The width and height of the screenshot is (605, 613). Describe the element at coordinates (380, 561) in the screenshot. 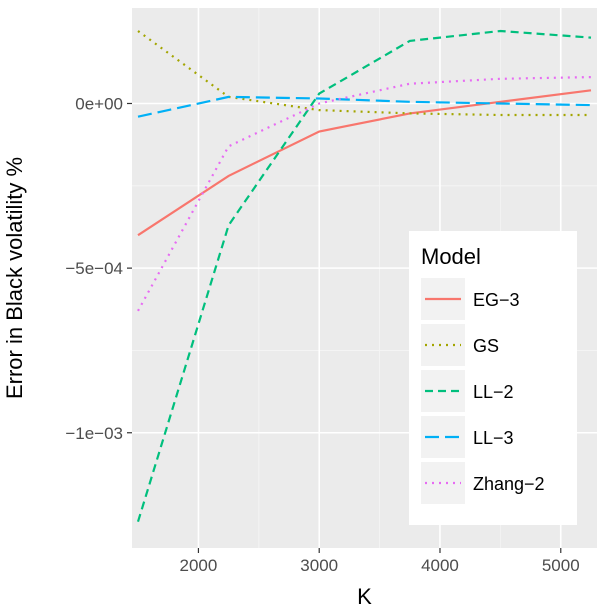

I see `x-axis: 2000 3000 4000 5000` at that location.